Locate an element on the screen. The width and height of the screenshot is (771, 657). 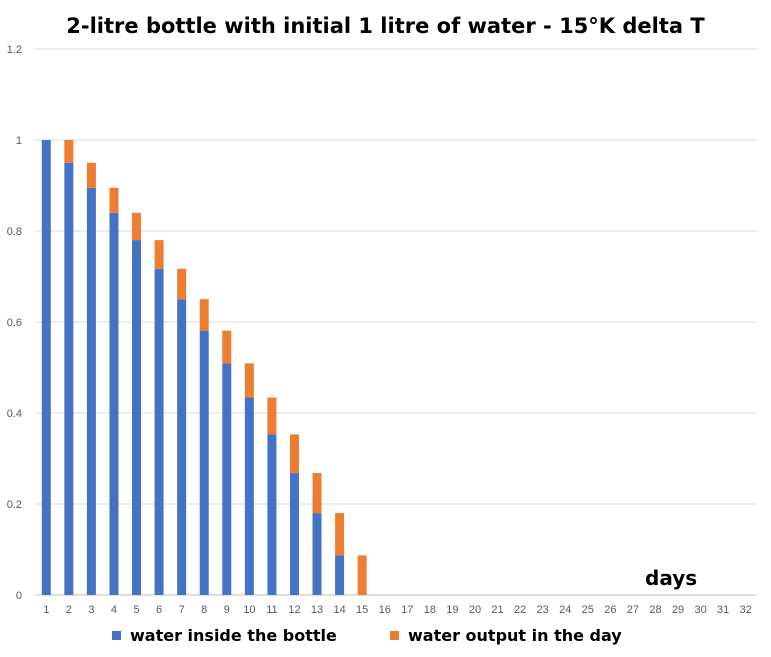
x-tick-label: 5 is located at coordinates (136, 610).